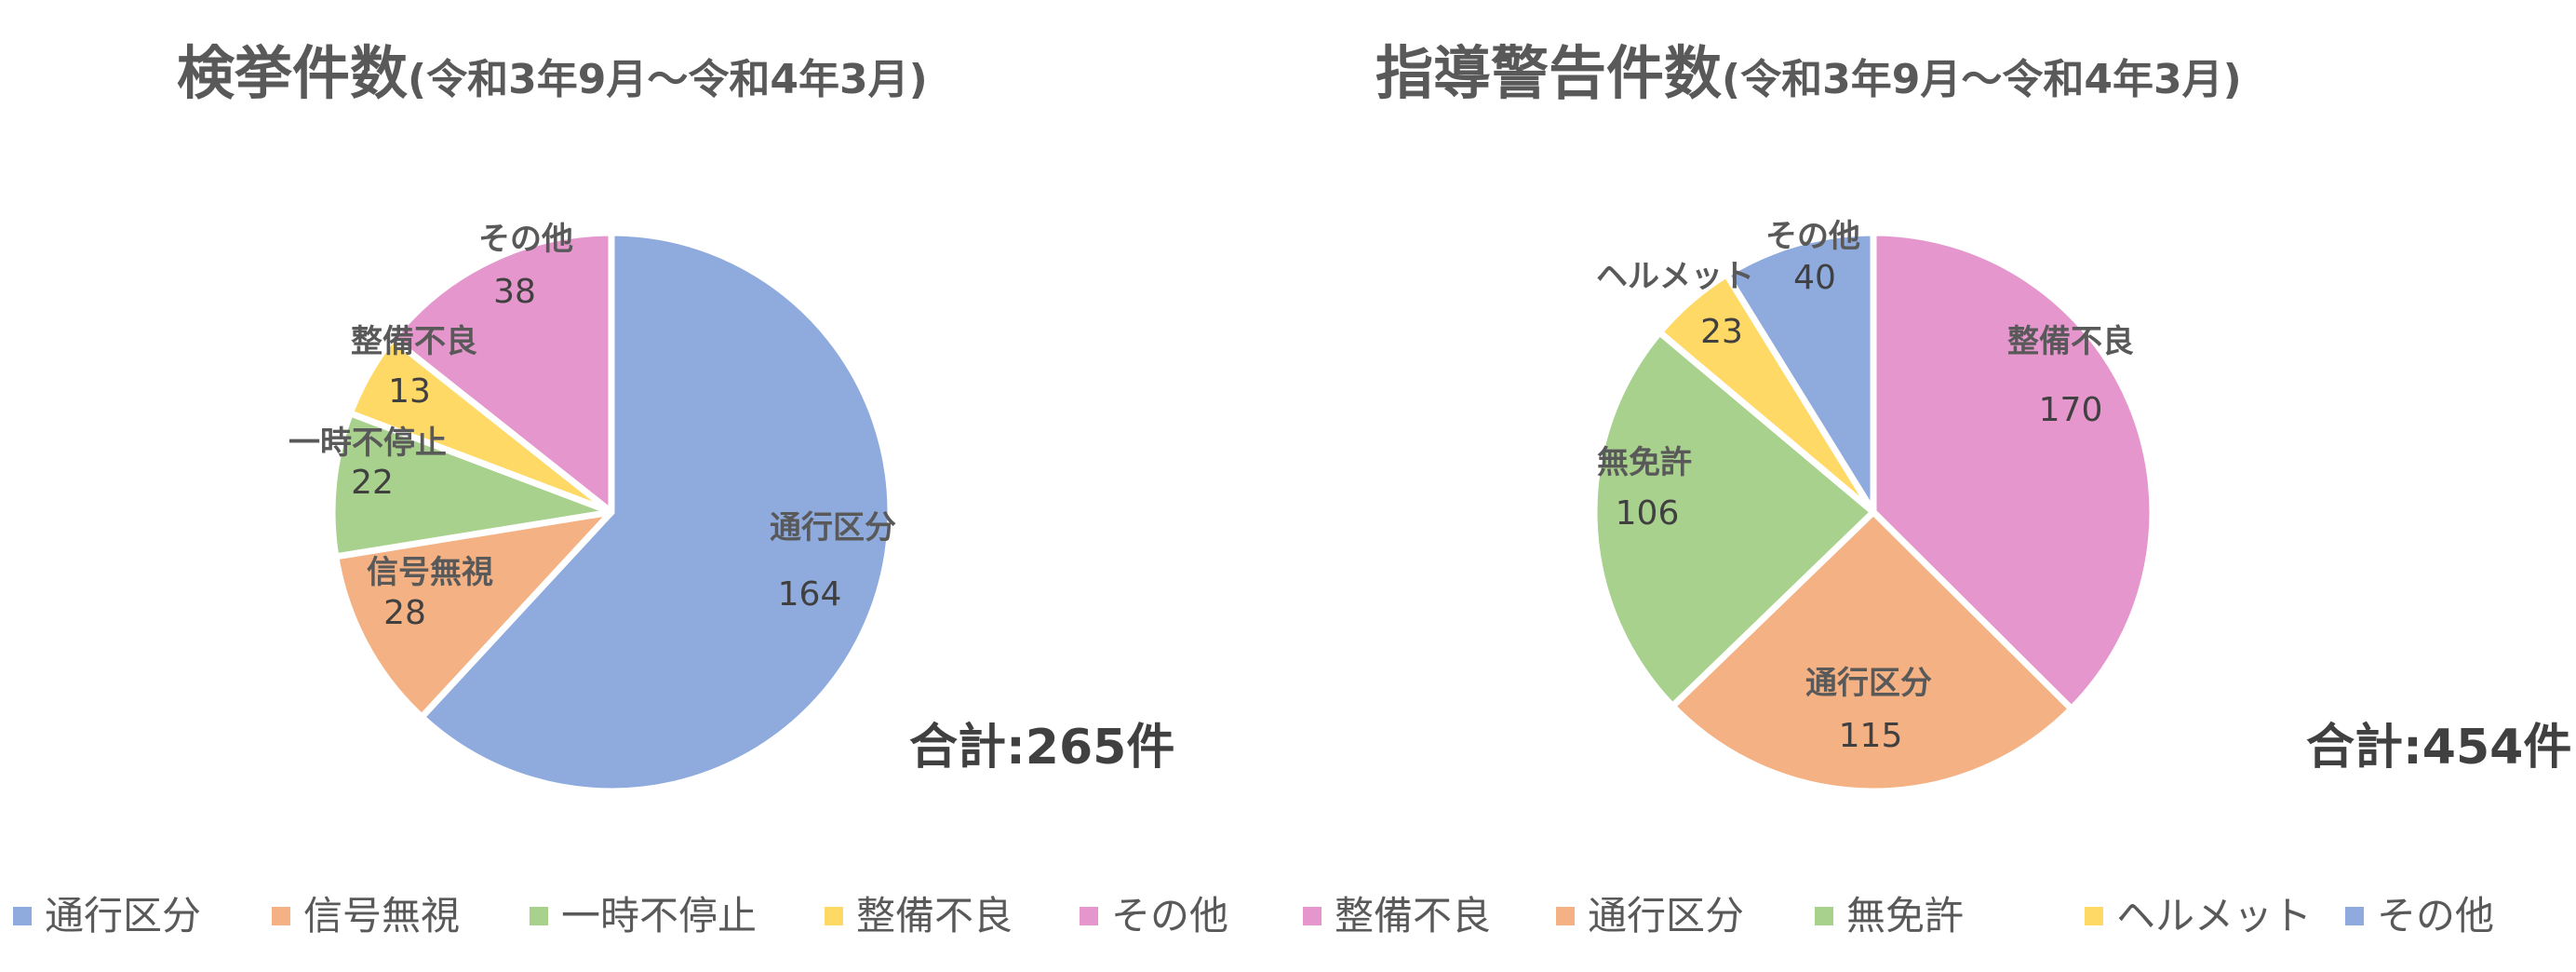 The image size is (2576, 972). I want to click on chart1-slice-name-label: その他, so click(525, 239).